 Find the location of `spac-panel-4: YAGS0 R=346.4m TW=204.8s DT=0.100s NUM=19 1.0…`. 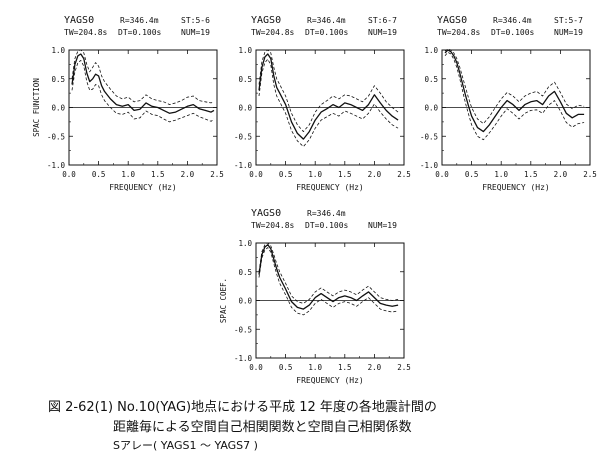

spac-panel-4: YAGS0 R=346.4m TW=204.8s DT=0.100s NUM=19 1.0… is located at coordinates (315, 296).